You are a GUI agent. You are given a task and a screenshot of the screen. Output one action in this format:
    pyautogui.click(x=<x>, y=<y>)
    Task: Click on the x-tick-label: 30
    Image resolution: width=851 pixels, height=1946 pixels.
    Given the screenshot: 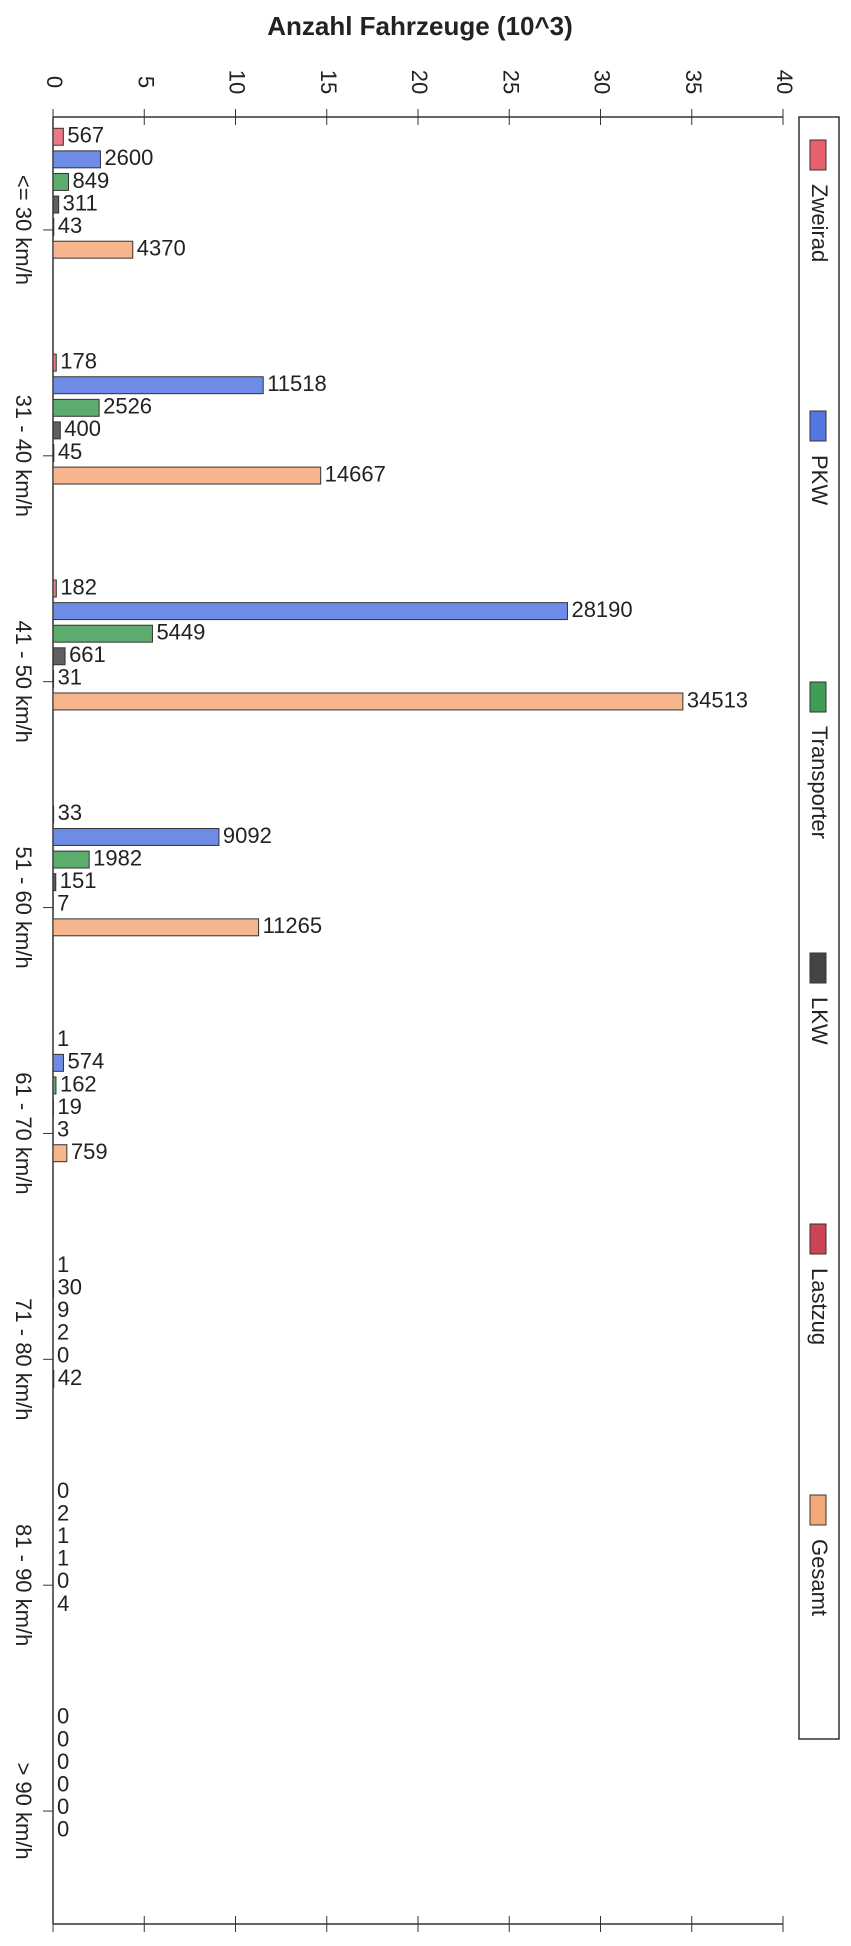 What is the action you would take?
    pyautogui.click(x=602, y=82)
    